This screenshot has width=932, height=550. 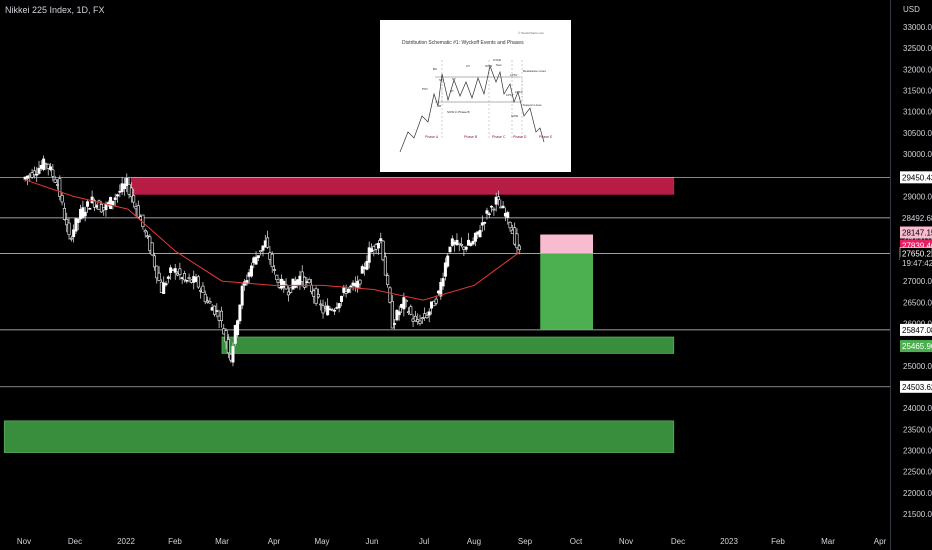 I want to click on x-tick-label: Mar, so click(x=222, y=541).